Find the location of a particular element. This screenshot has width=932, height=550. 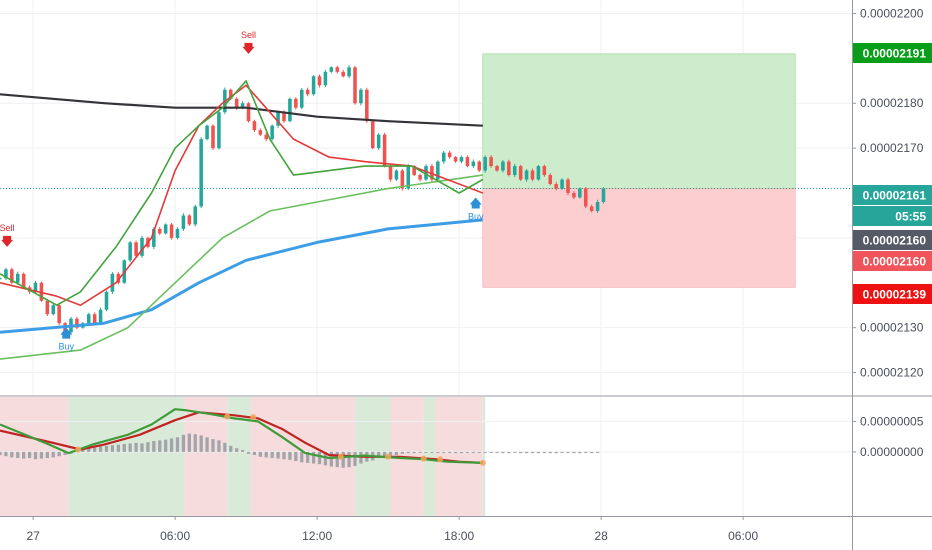

sell-arrow-icon is located at coordinates (248, 48).